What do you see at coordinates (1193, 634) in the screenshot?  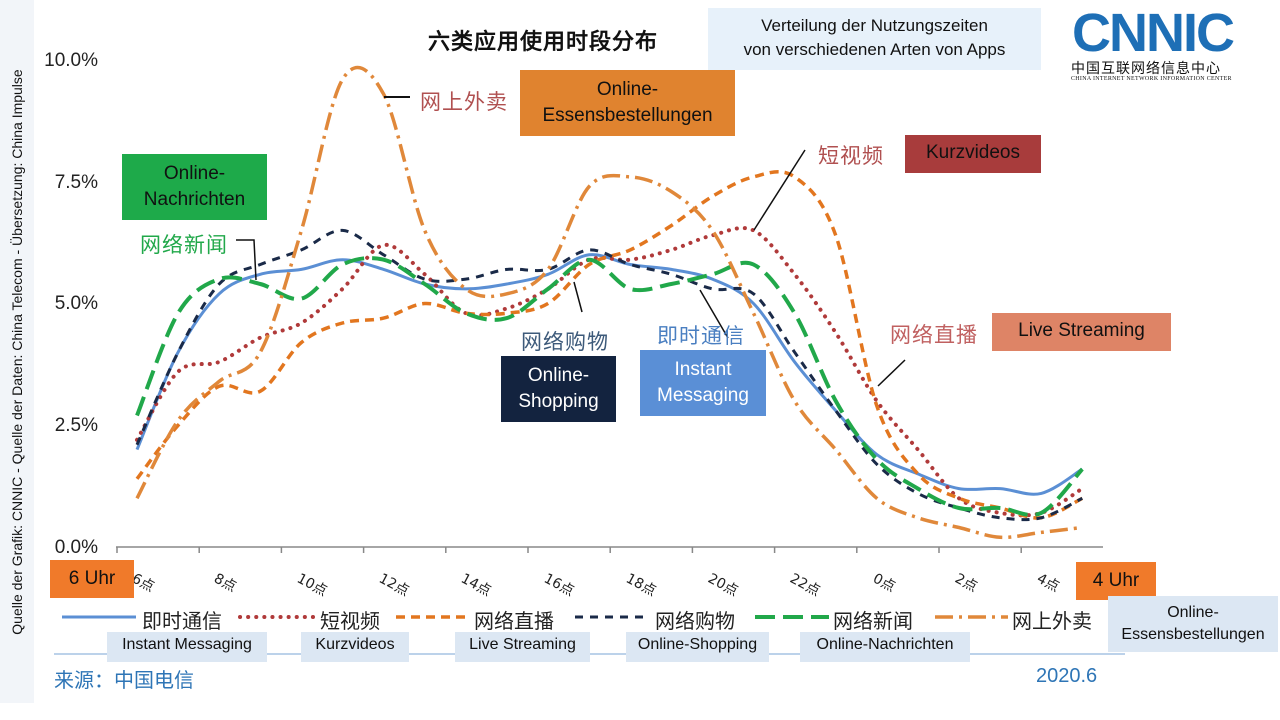 I see `legend-translation-food-line2: Essensbestellungen` at bounding box center [1193, 634].